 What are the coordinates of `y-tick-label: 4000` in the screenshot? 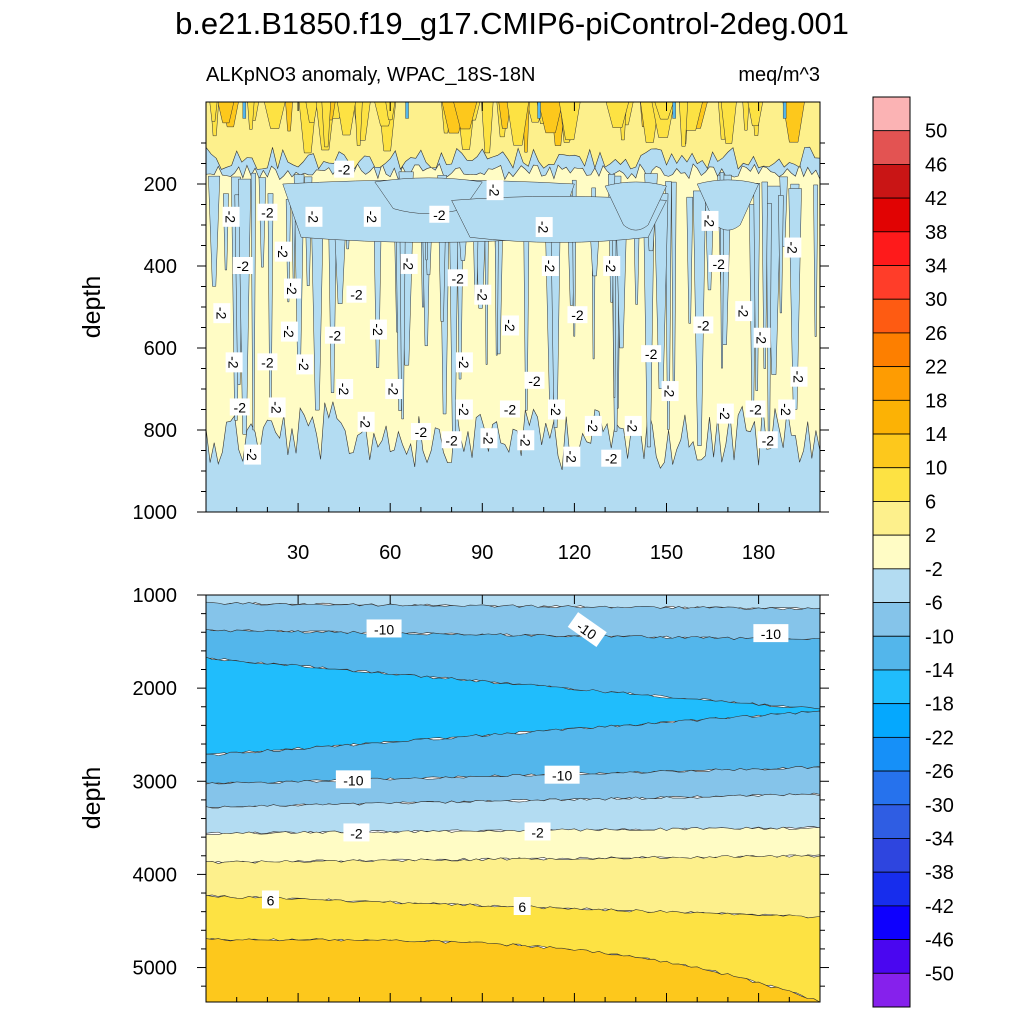 It's located at (155, 875).